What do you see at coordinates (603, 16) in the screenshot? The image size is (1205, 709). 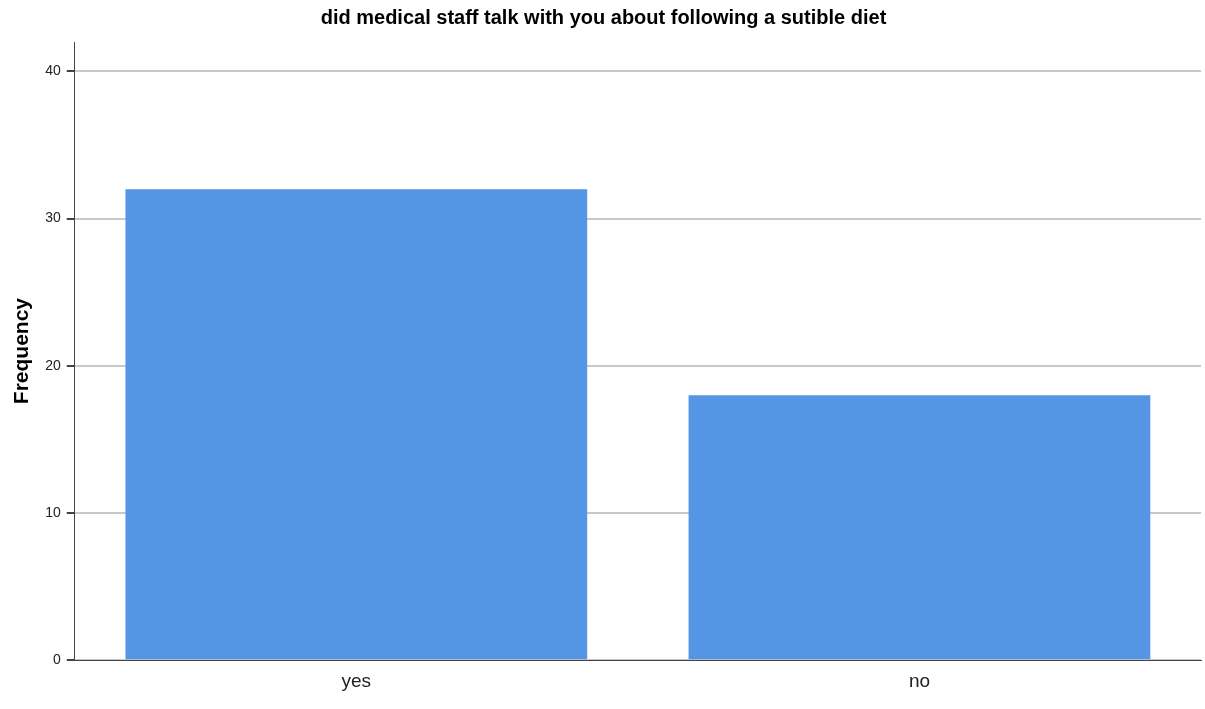 I see `chart-title: did medical staff talk with you about following a sutible diet` at bounding box center [603, 16].